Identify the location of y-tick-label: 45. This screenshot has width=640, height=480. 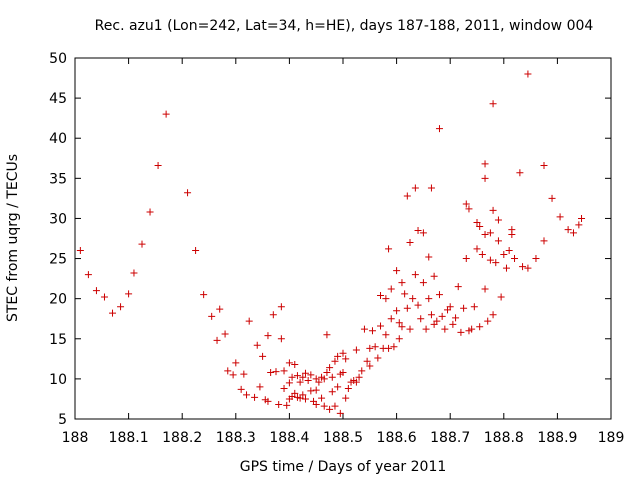
(58, 99).